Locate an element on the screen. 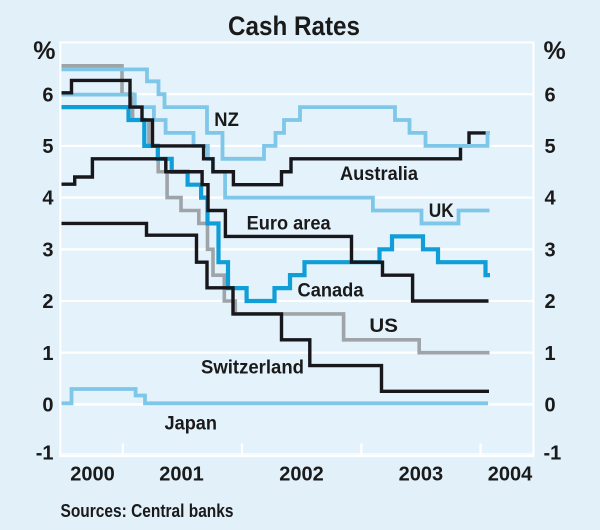 The height and width of the screenshot is (530, 600). svg-text: 2003 is located at coordinates (421, 475).